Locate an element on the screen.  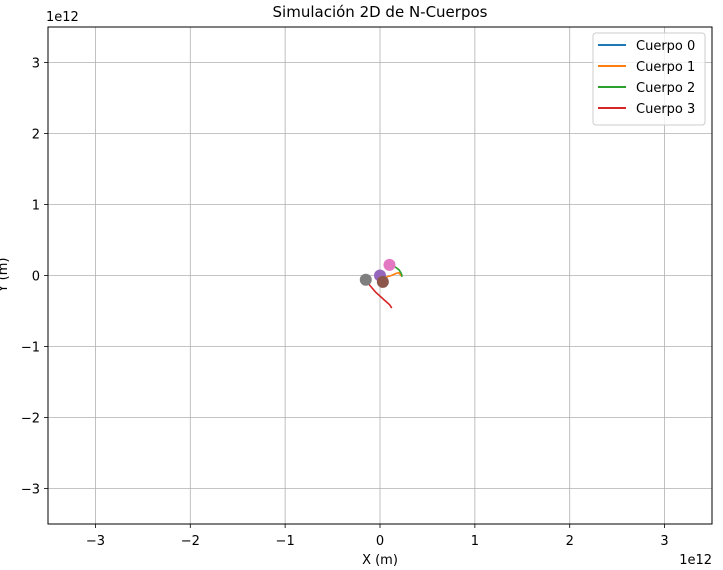
y-tick-label: −1 is located at coordinates (30, 348).